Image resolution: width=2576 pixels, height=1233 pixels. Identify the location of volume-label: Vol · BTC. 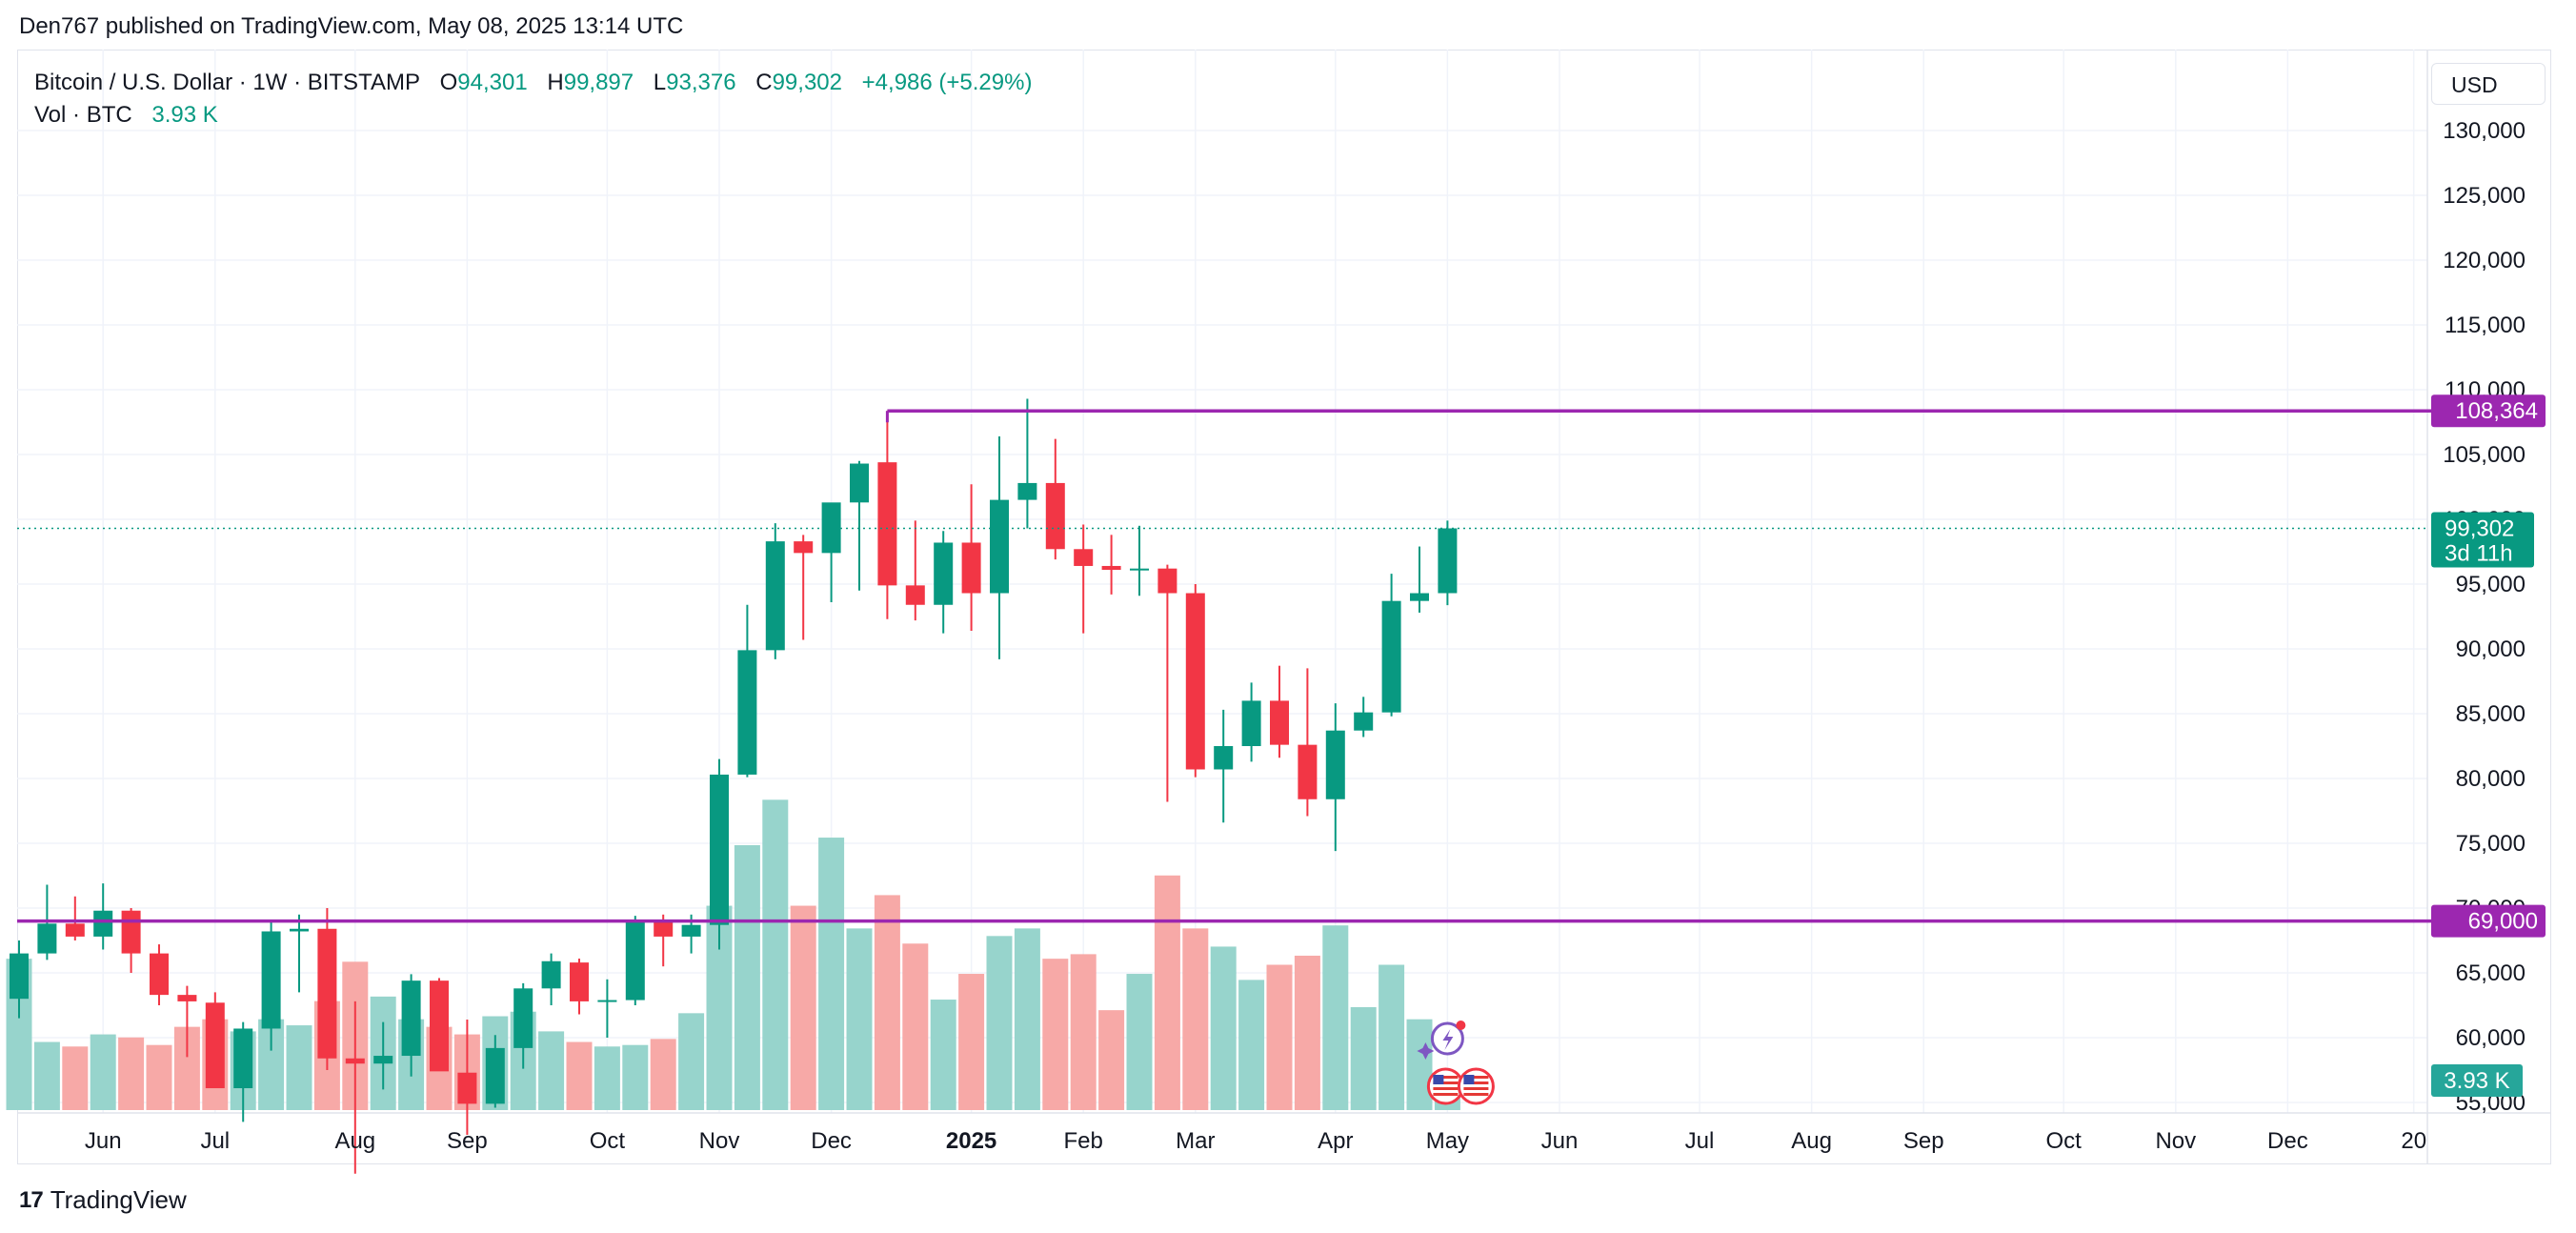
(83, 115).